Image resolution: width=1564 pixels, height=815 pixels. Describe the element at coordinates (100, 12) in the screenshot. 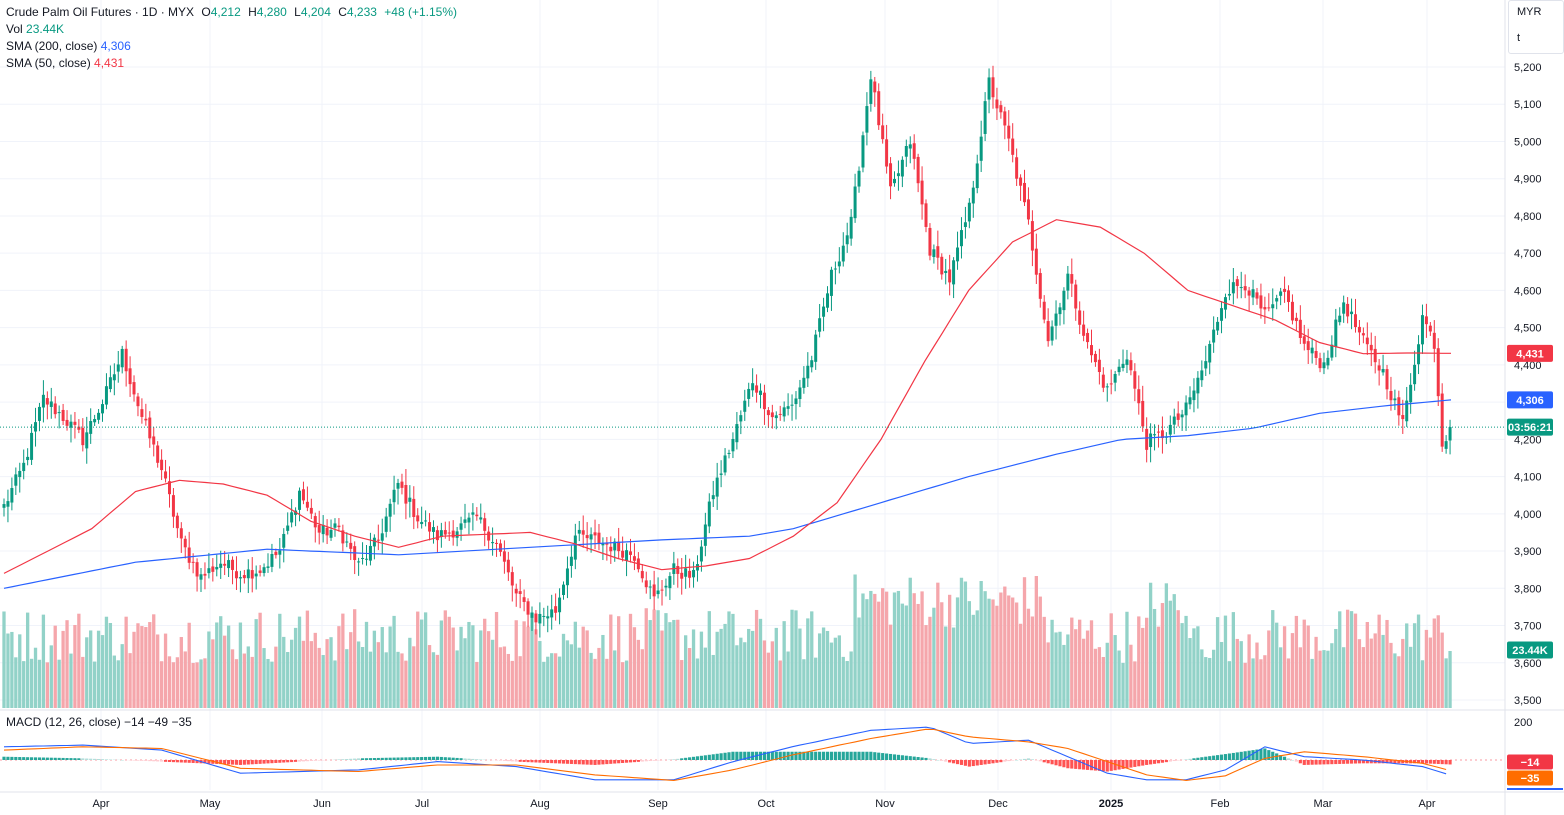

I see `symbol-title: Crude Palm Oil Futures · 1D · MYX` at that location.